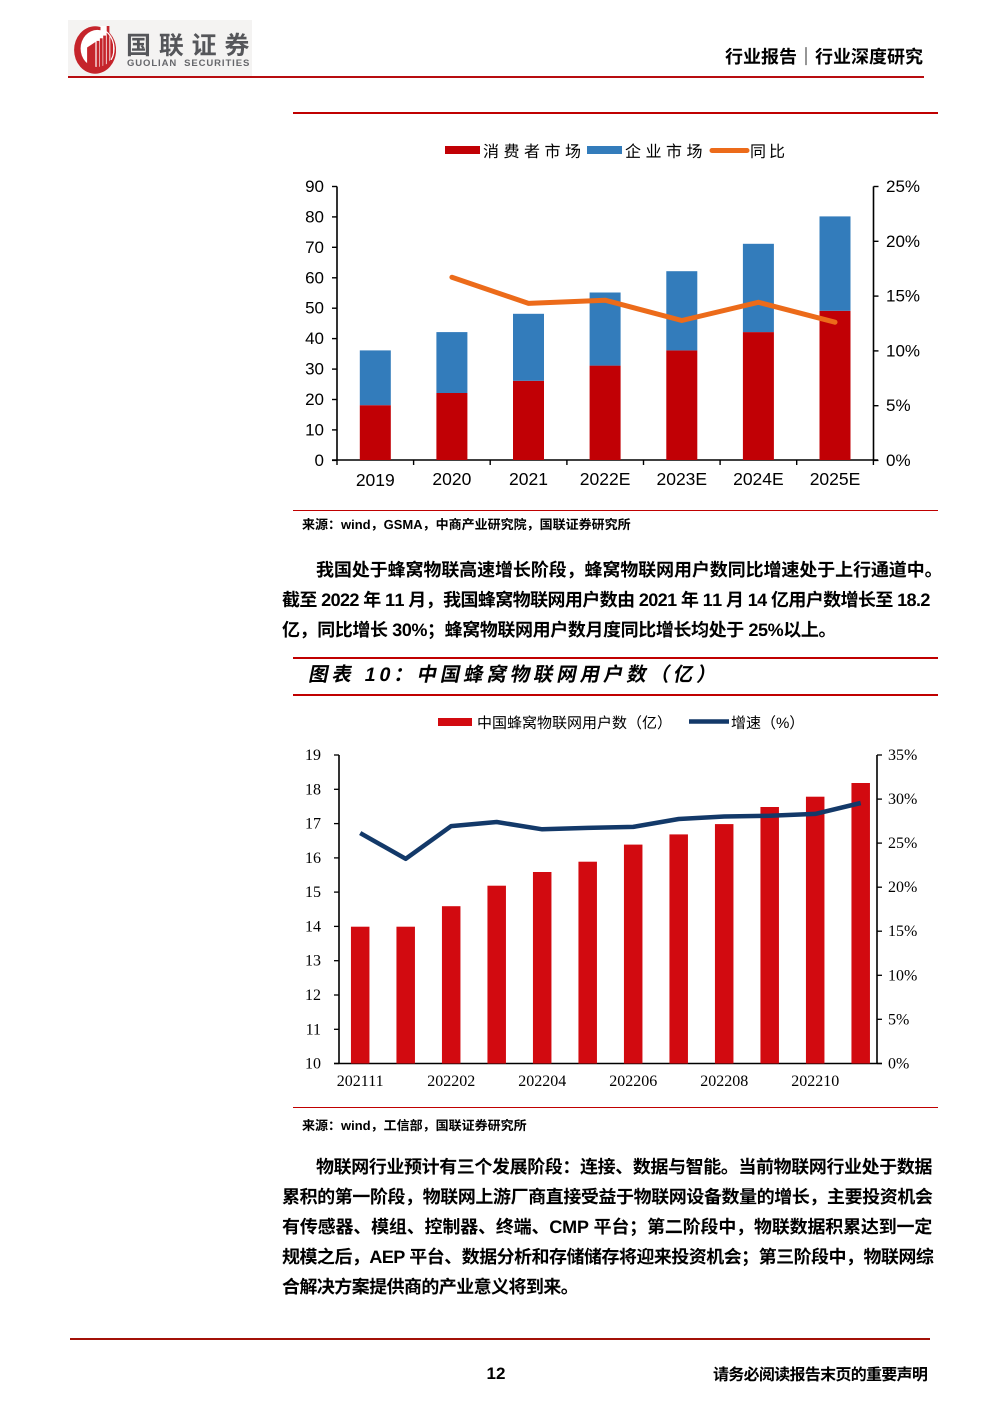 Image resolution: width=992 pixels, height=1403 pixels. What do you see at coordinates (902, 755) in the screenshot?
I see `svg-text: 35%` at bounding box center [902, 755].